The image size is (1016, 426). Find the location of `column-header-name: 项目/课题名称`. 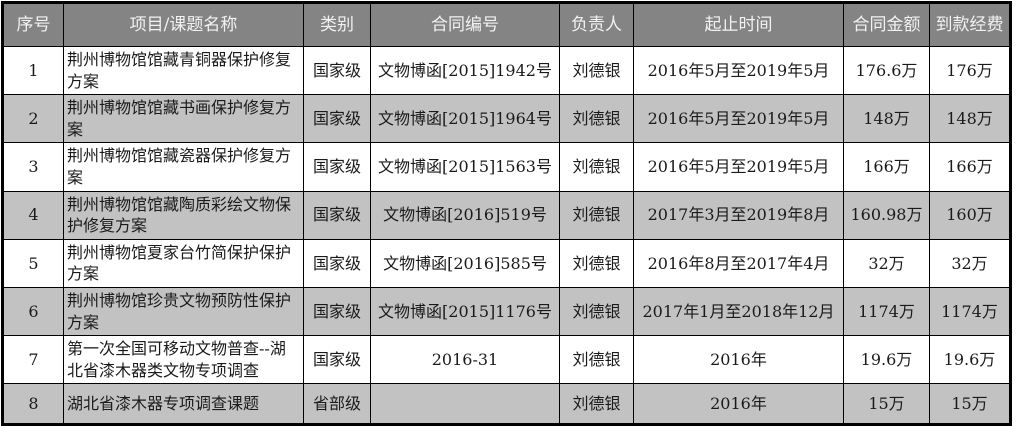

column-header-name: 项目/课题名称 is located at coordinates (183, 24).